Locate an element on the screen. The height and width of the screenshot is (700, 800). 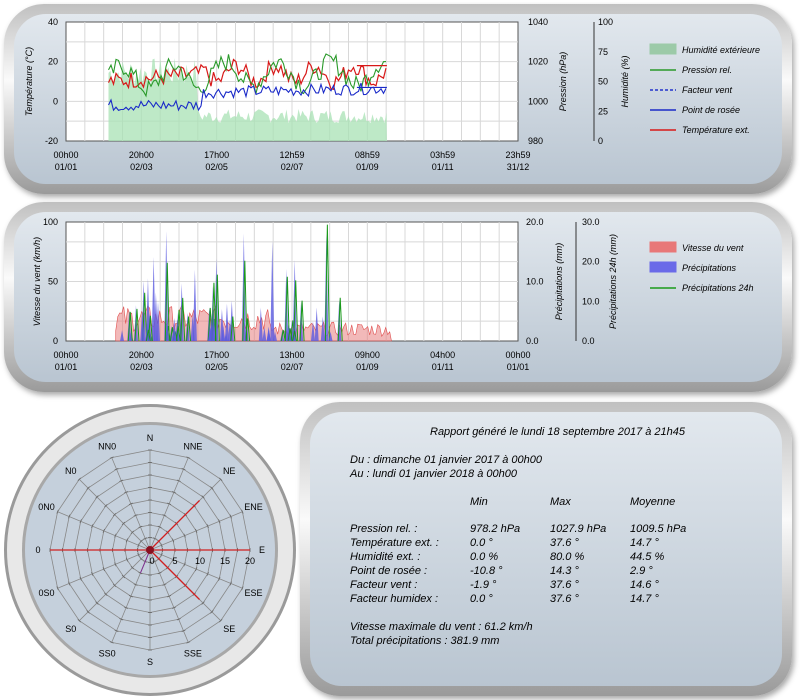
y-left-tick-label: 50 is located at coordinates (53, 282).